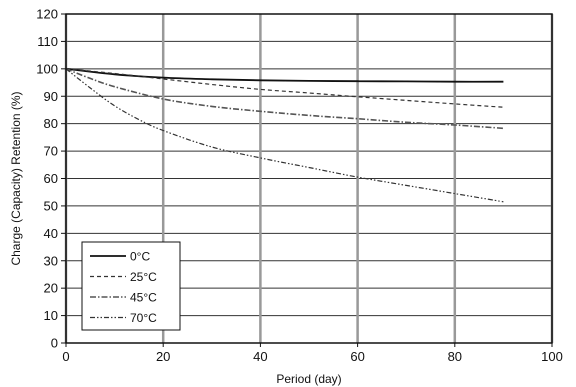 This screenshot has width=576, height=387. What do you see at coordinates (51, 205) in the screenshot?
I see `y-tick-label: 50` at bounding box center [51, 205].